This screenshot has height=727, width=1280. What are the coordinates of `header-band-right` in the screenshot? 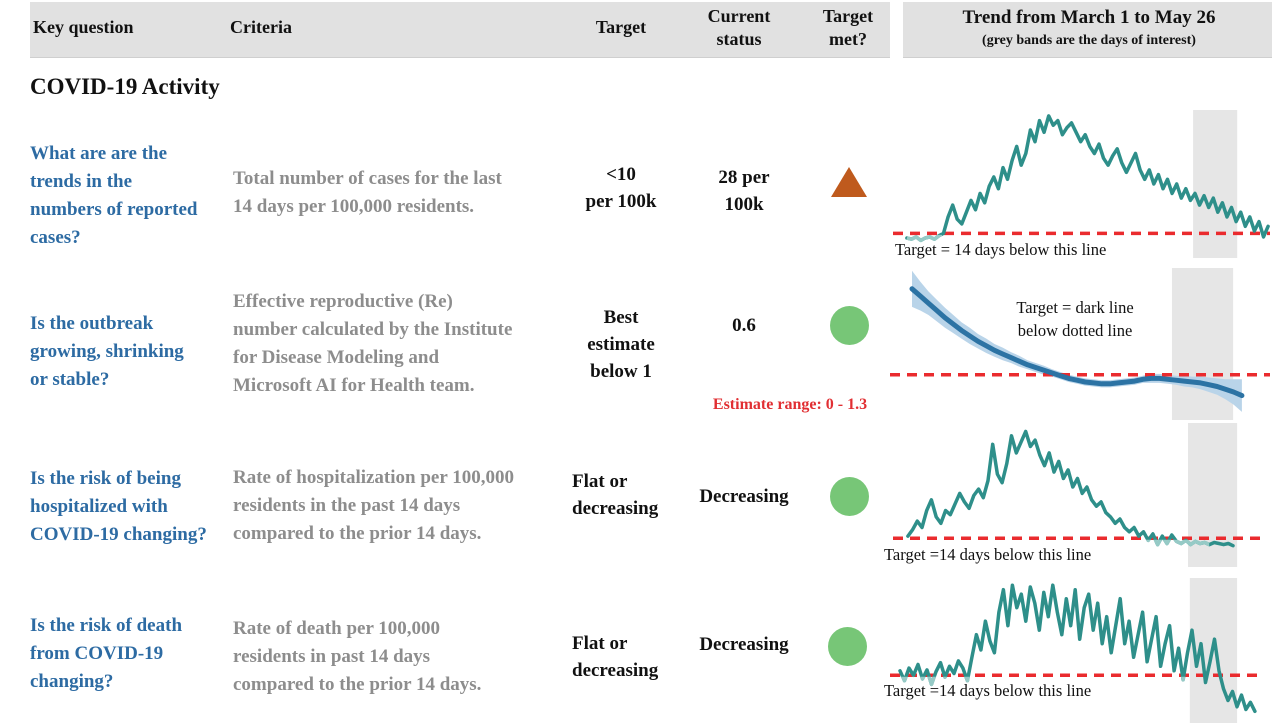 It's located at (1087, 30).